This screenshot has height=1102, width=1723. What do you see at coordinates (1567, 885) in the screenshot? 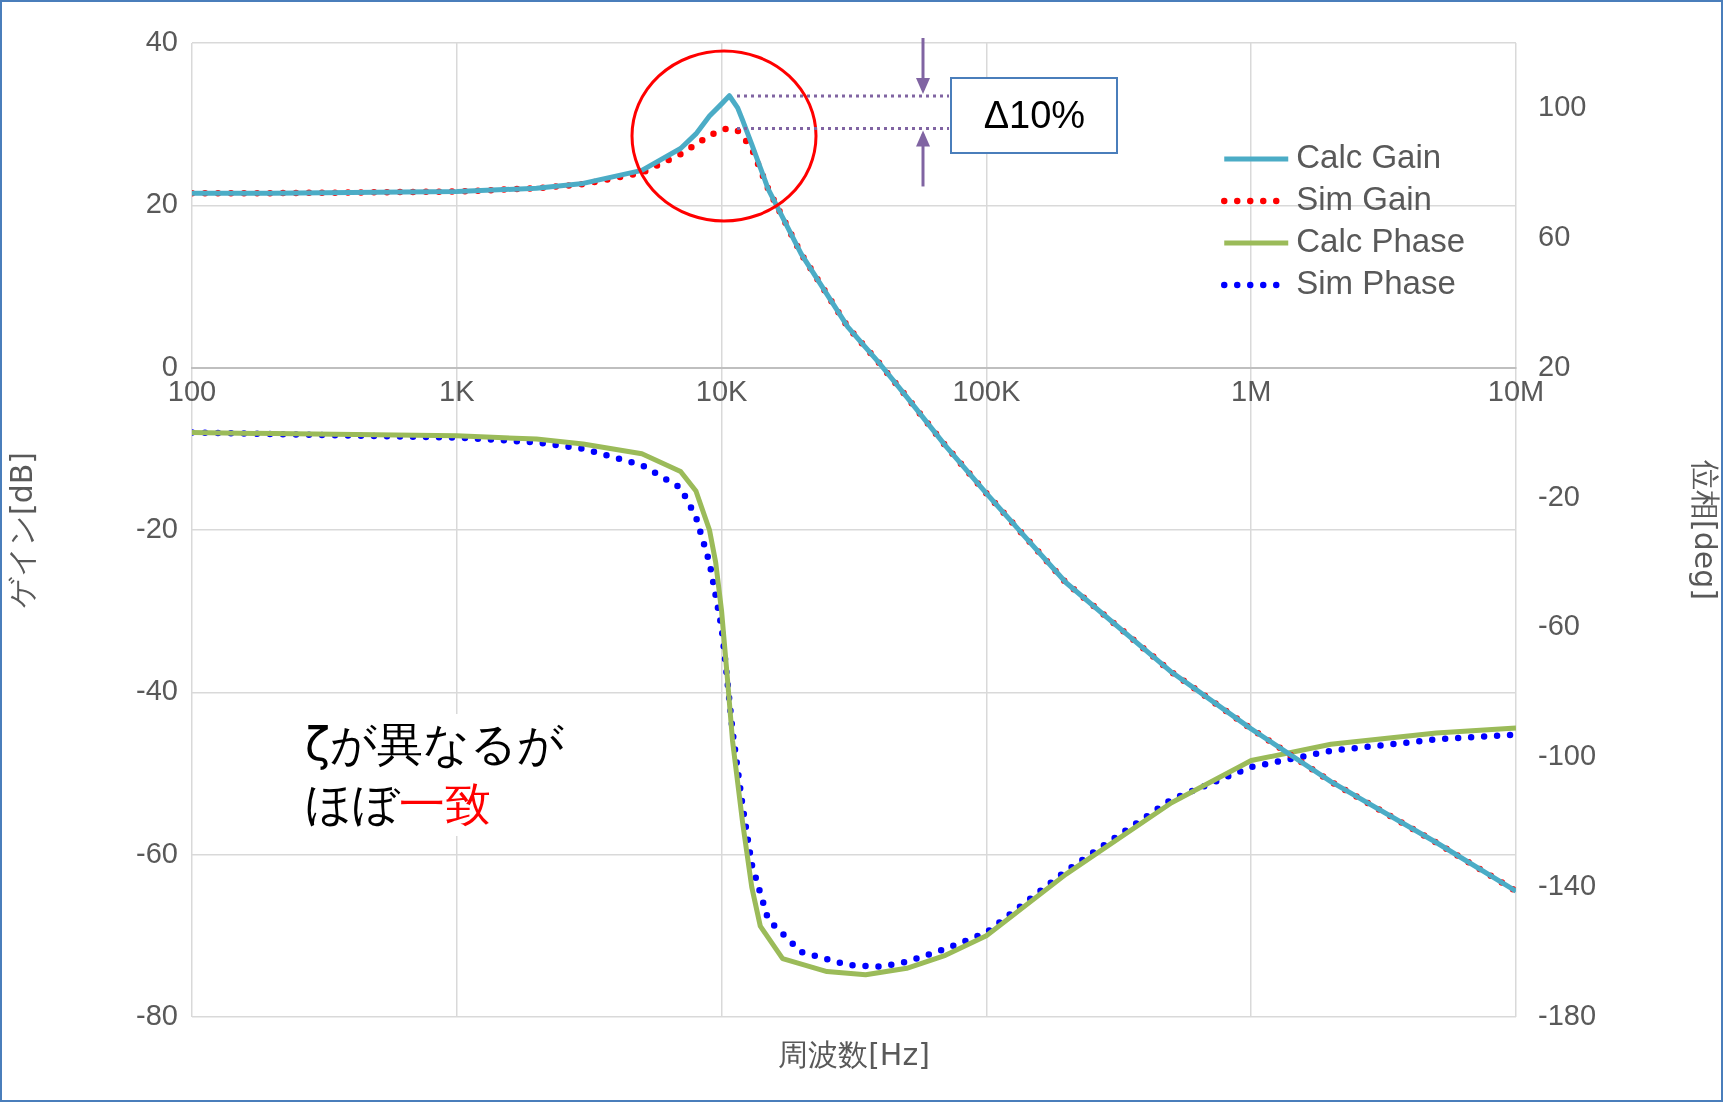
I see `y2-tick-label: -140` at bounding box center [1567, 885].